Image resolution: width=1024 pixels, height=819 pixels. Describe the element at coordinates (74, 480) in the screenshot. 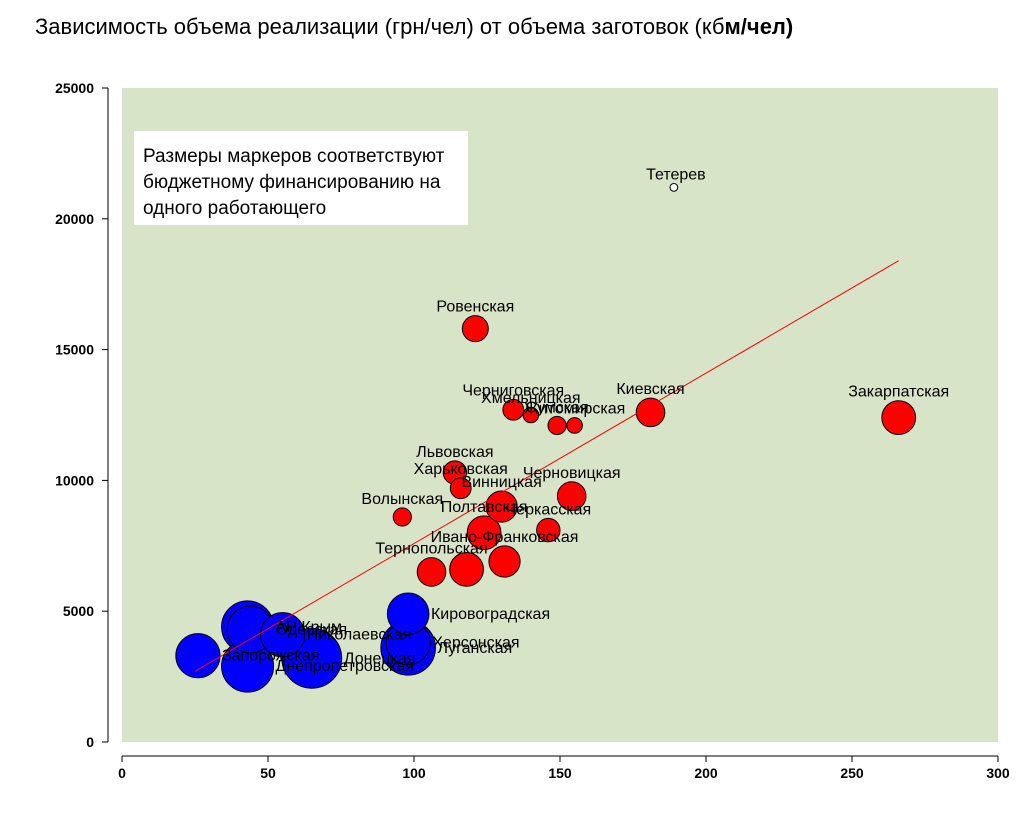

I see `y-tick-label: 10000` at that location.